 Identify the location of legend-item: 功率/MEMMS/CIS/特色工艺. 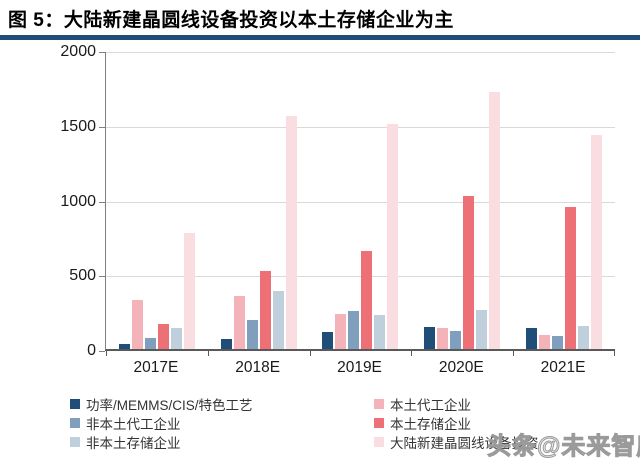
(161, 403).